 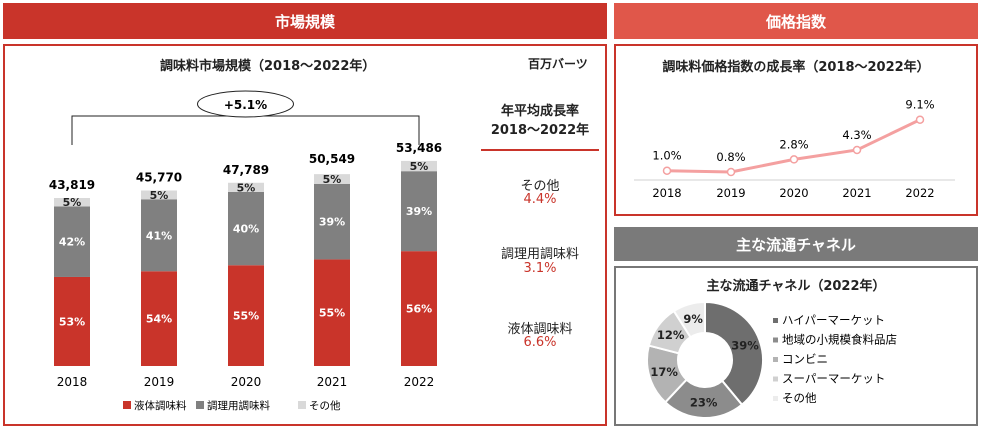 I want to click on price-data-label: 0.8%, so click(x=730, y=157).